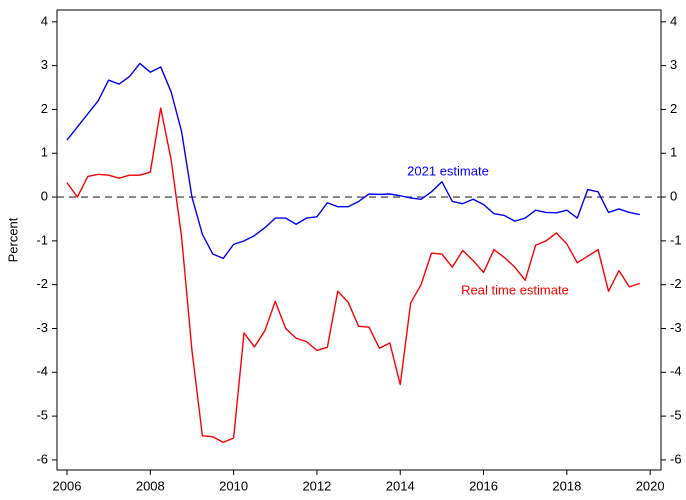  I want to click on x-tick-label: 2012, so click(316, 485).